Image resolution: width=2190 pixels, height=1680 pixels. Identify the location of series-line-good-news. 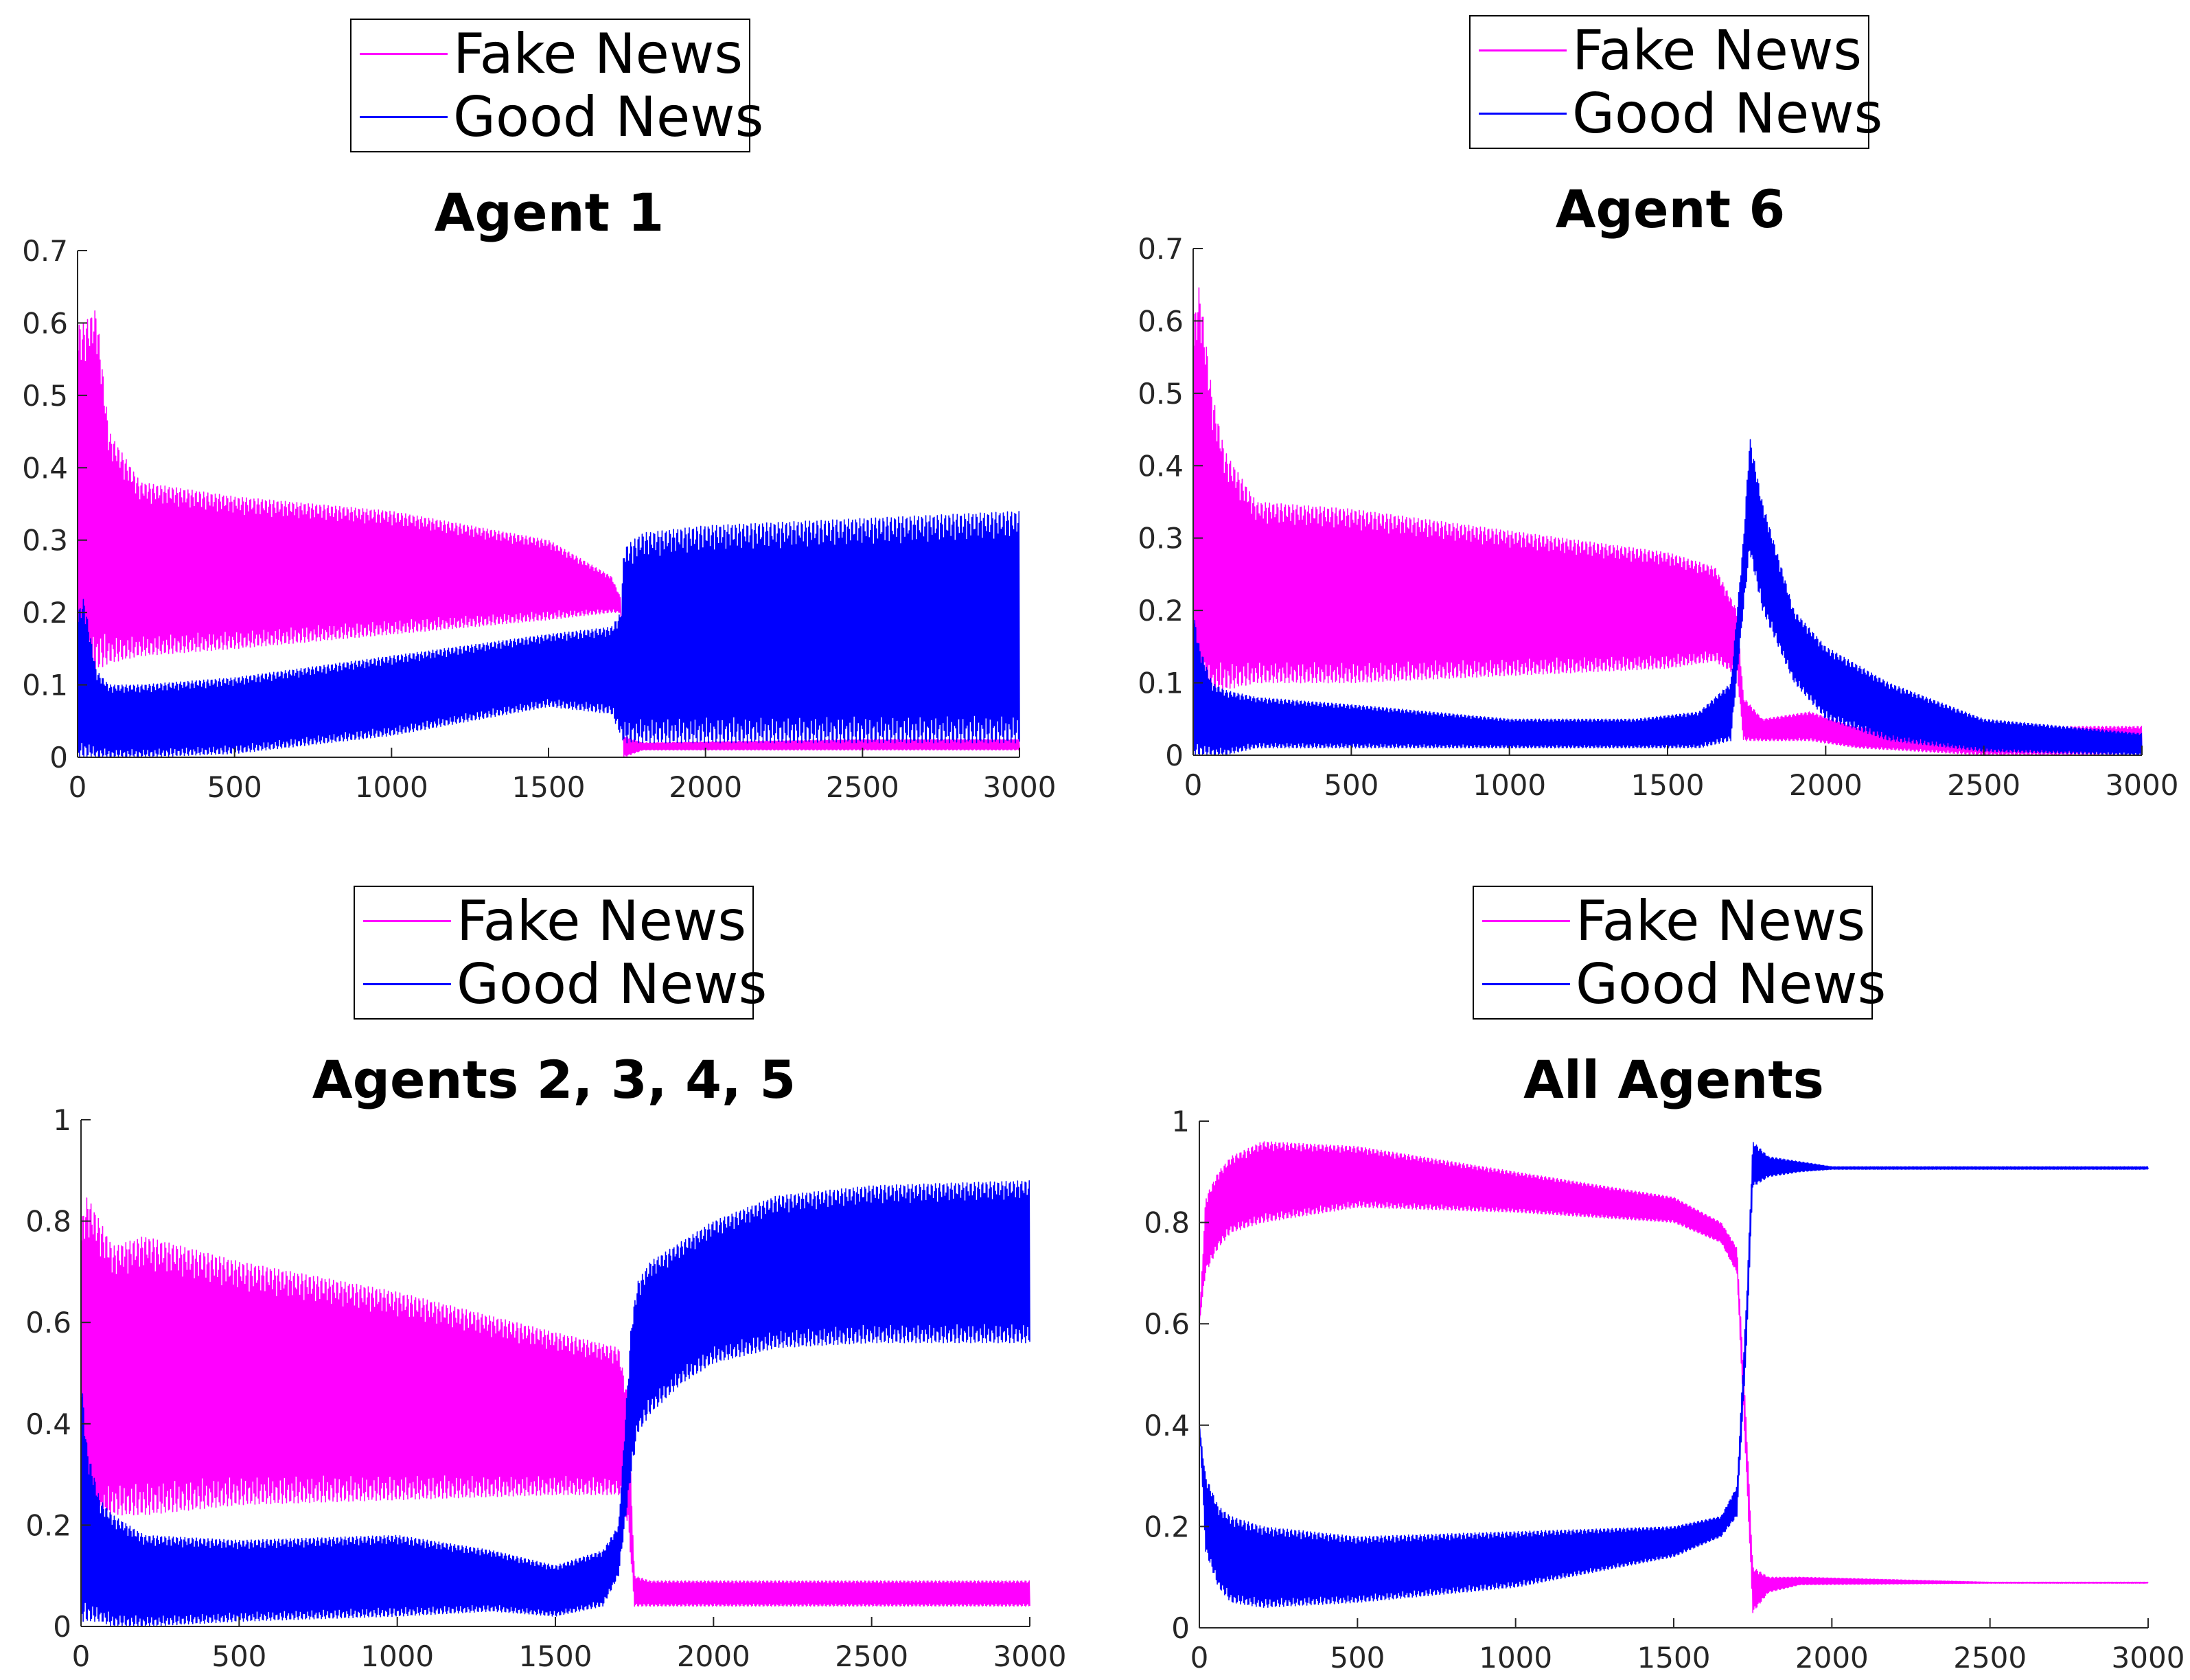
(1674, 1375).